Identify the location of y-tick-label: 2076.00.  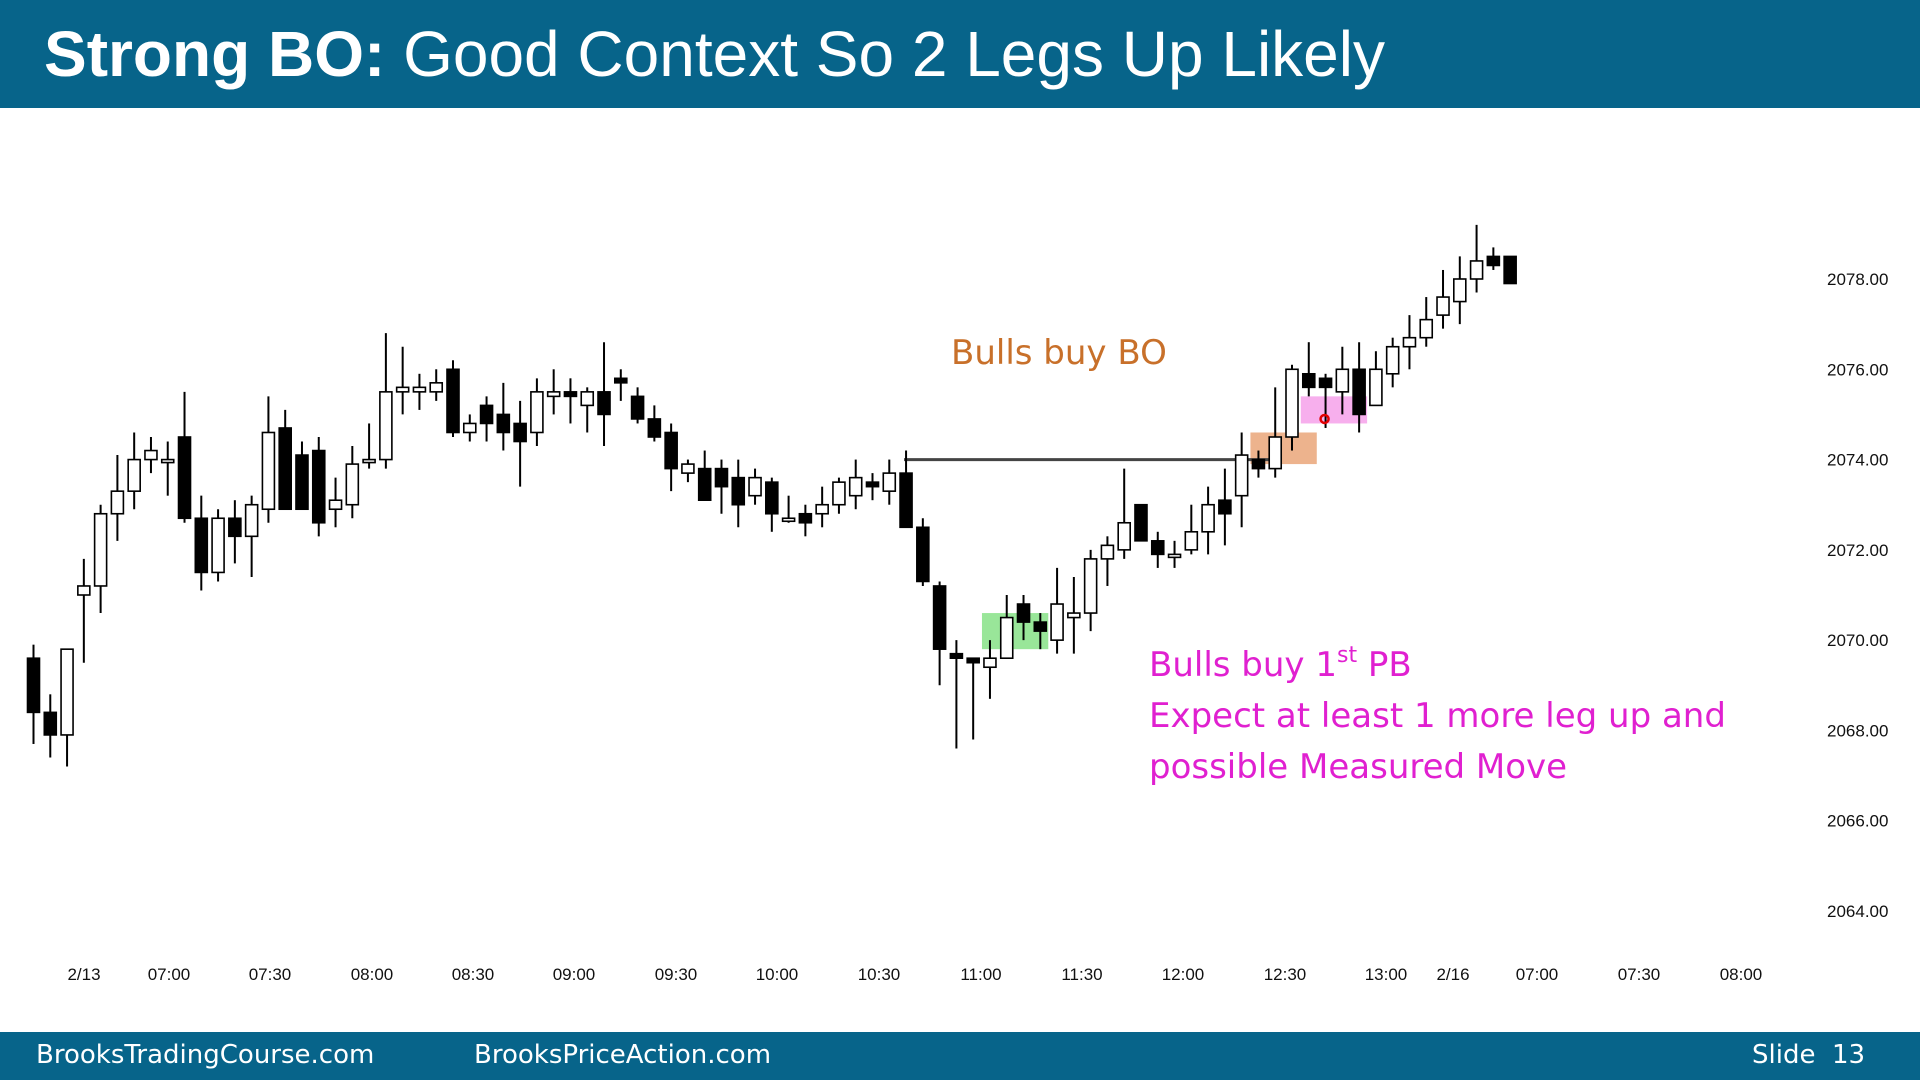
(1857, 369).